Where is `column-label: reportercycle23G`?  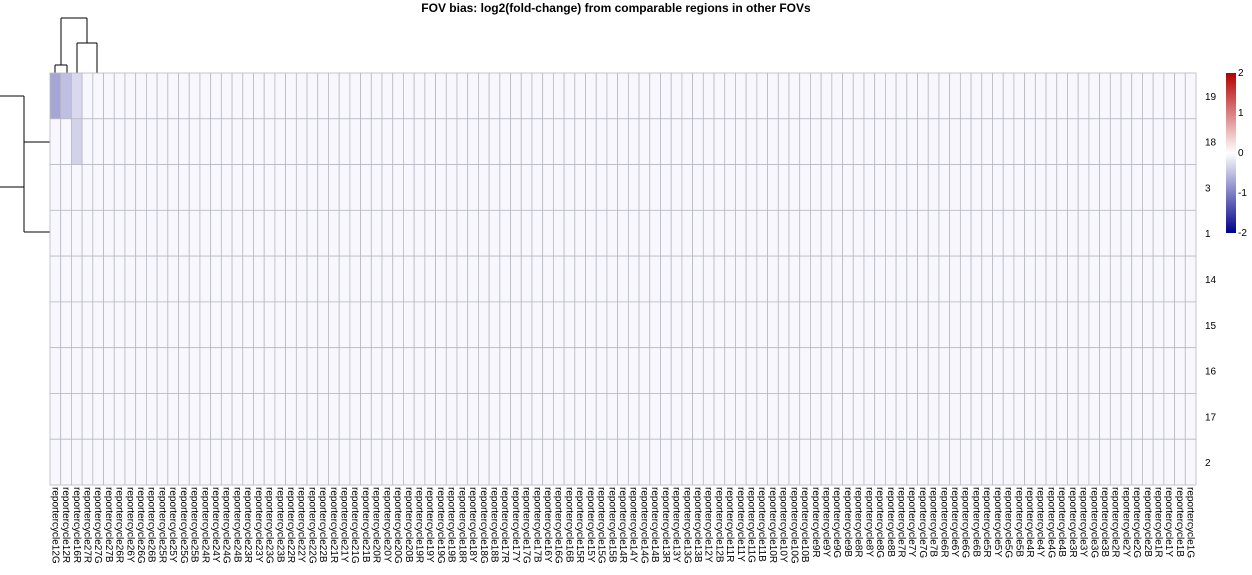
column-label: reportercycle23G is located at coordinates (269, 525).